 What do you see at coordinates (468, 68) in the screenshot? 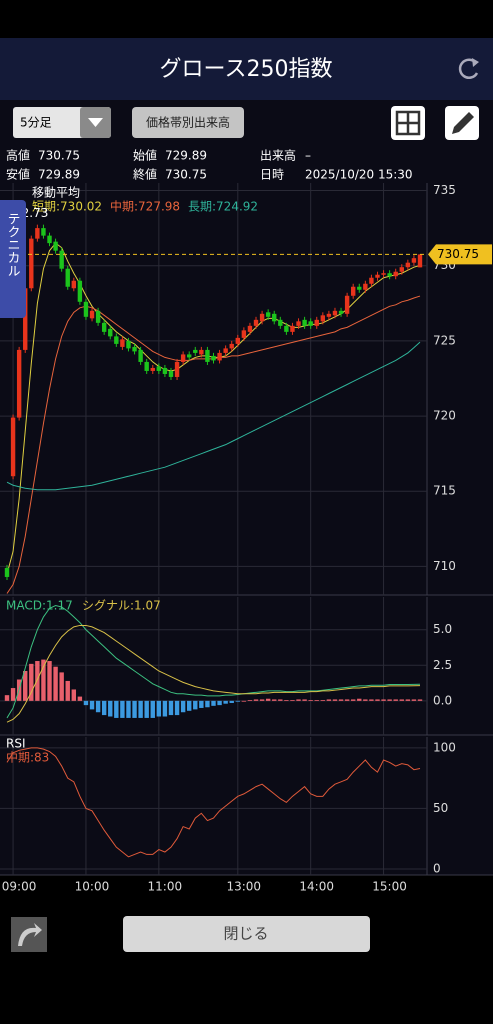
I see `refresh-button` at bounding box center [468, 68].